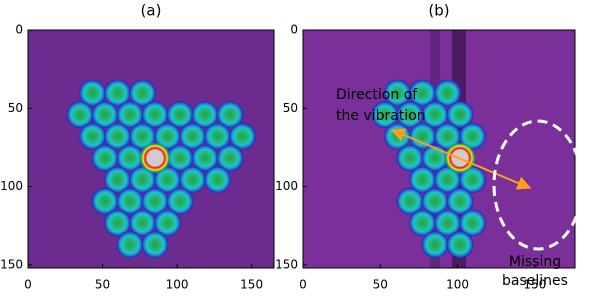  What do you see at coordinates (535, 262) in the screenshot?
I see `annotation: Missing` at bounding box center [535, 262].